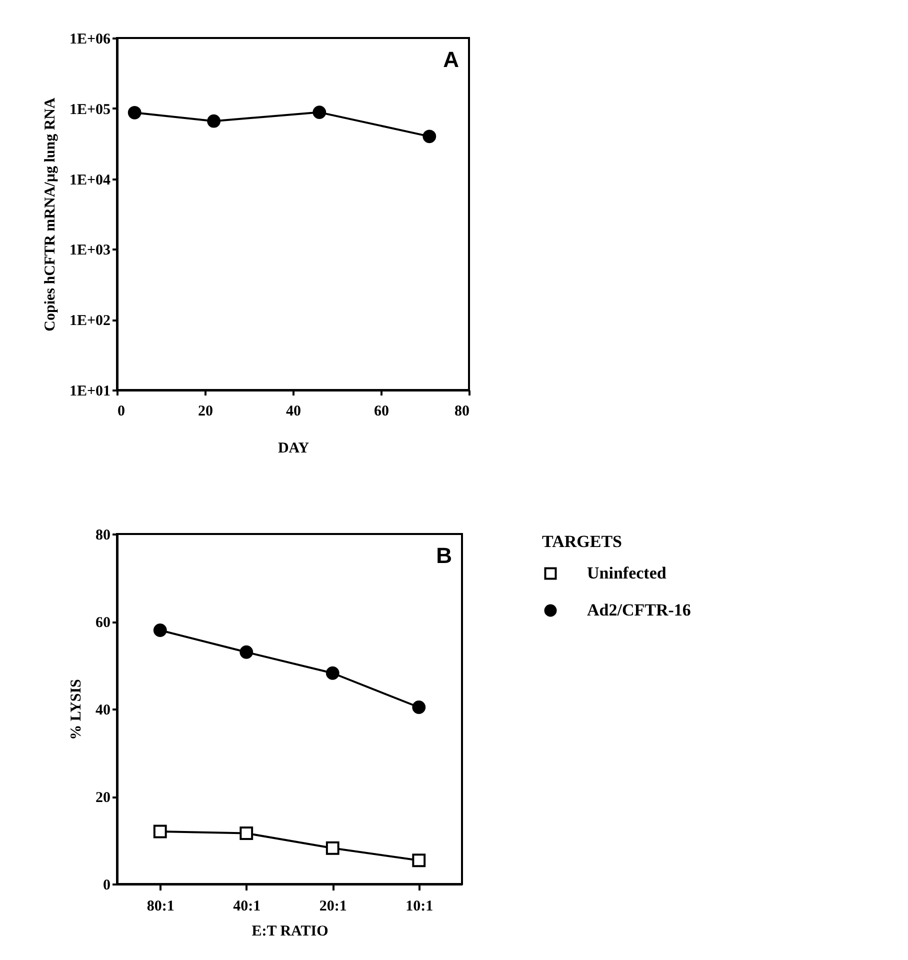 The width and height of the screenshot is (908, 960). Describe the element at coordinates (89, 250) in the screenshot. I see `y-tick-label: 1E+03` at that location.